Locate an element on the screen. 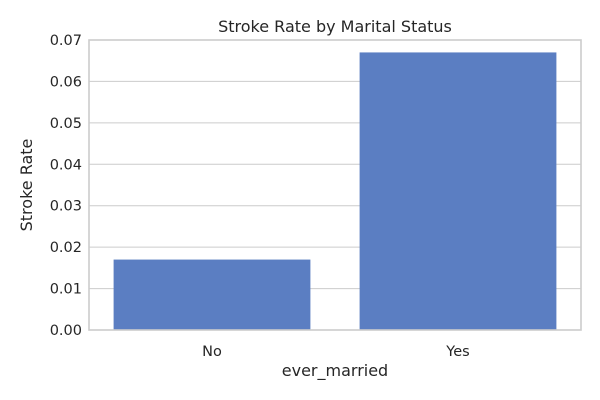 The height and width of the screenshot is (400, 600). x-axis-label: ever_married is located at coordinates (335, 371).